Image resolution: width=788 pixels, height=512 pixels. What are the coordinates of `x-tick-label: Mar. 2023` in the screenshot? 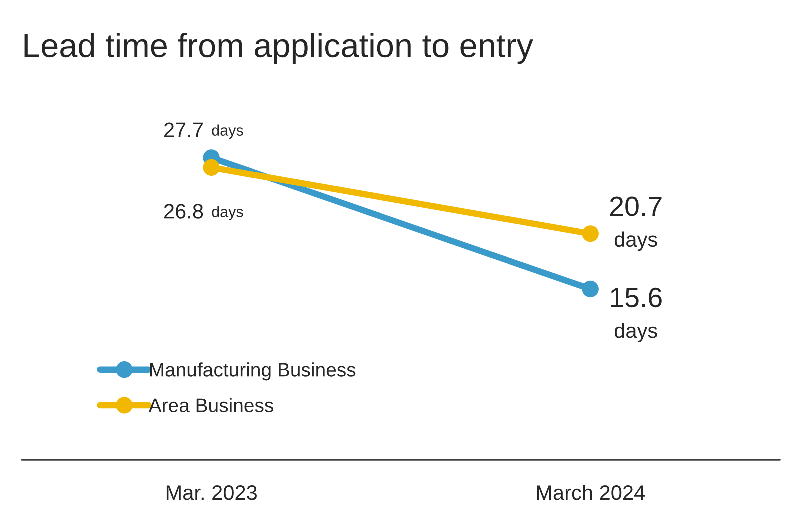 It's located at (211, 493).